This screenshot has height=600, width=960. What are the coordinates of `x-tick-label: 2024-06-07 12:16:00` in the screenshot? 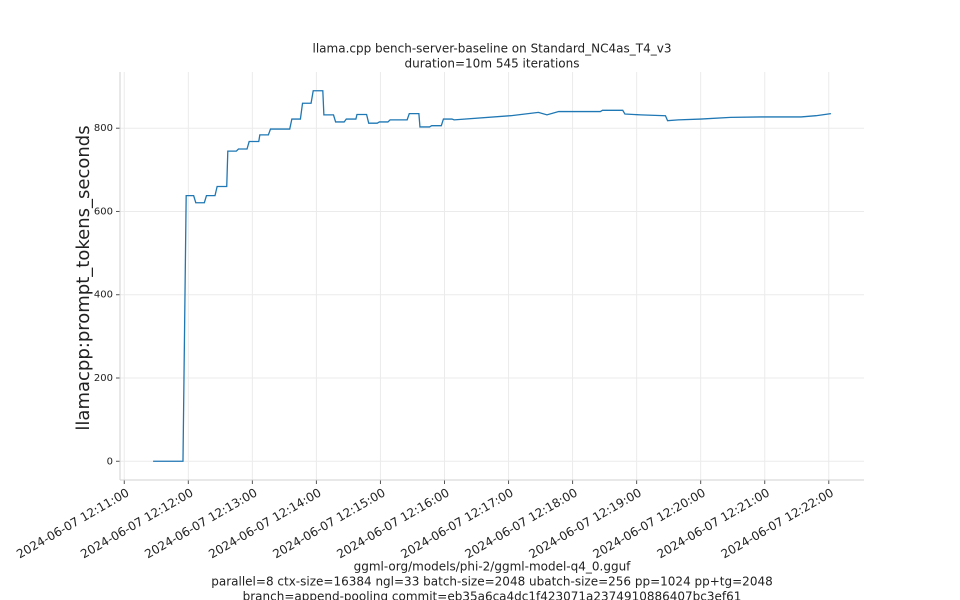 It's located at (392, 524).